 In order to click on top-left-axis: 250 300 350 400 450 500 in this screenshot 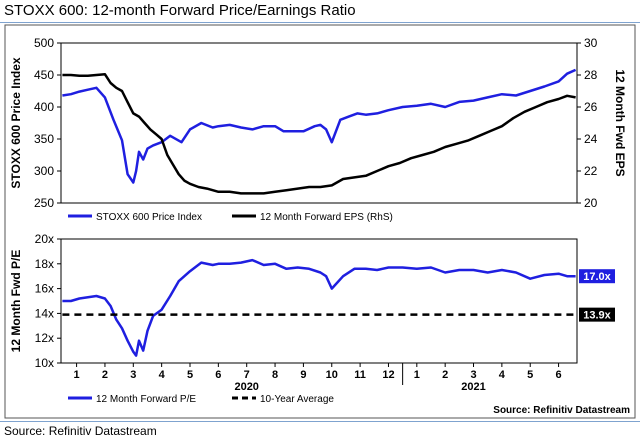, I will do `click(47, 123)`.